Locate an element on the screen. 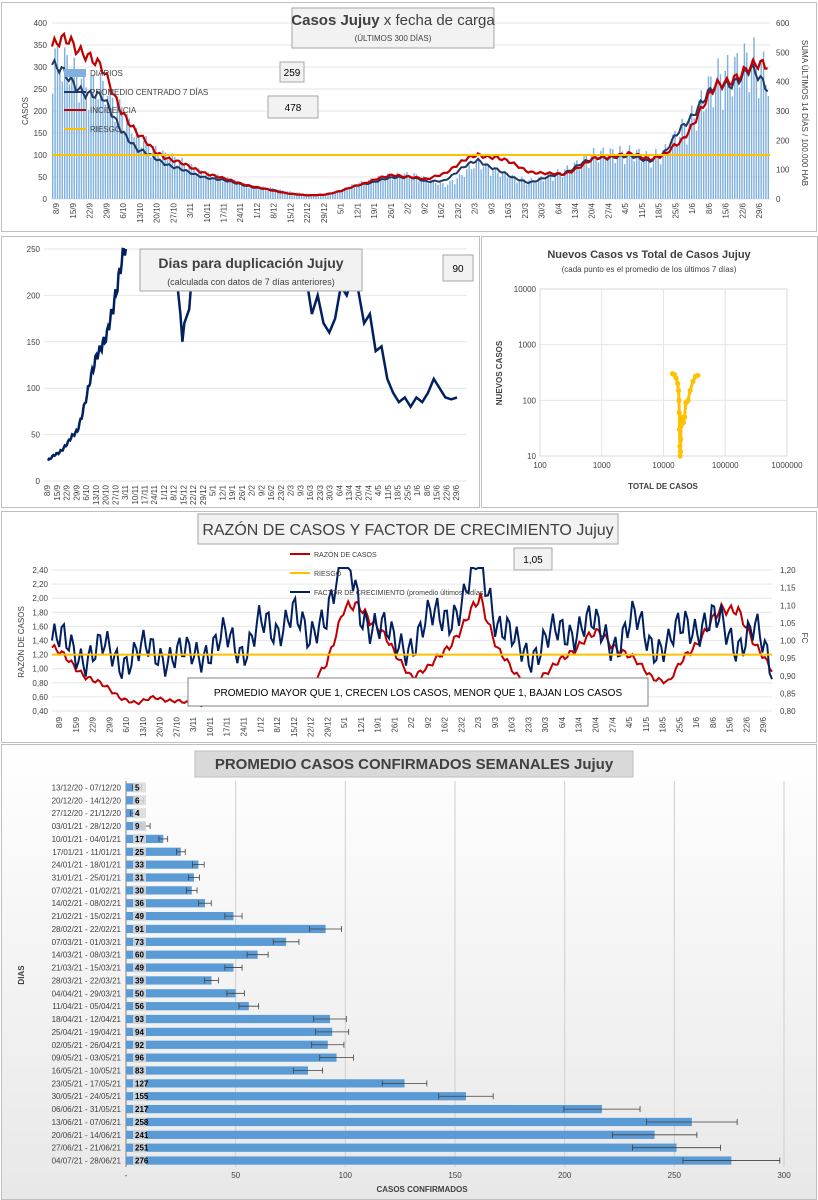  c2-xtick: 13/10 is located at coordinates (96, 494).